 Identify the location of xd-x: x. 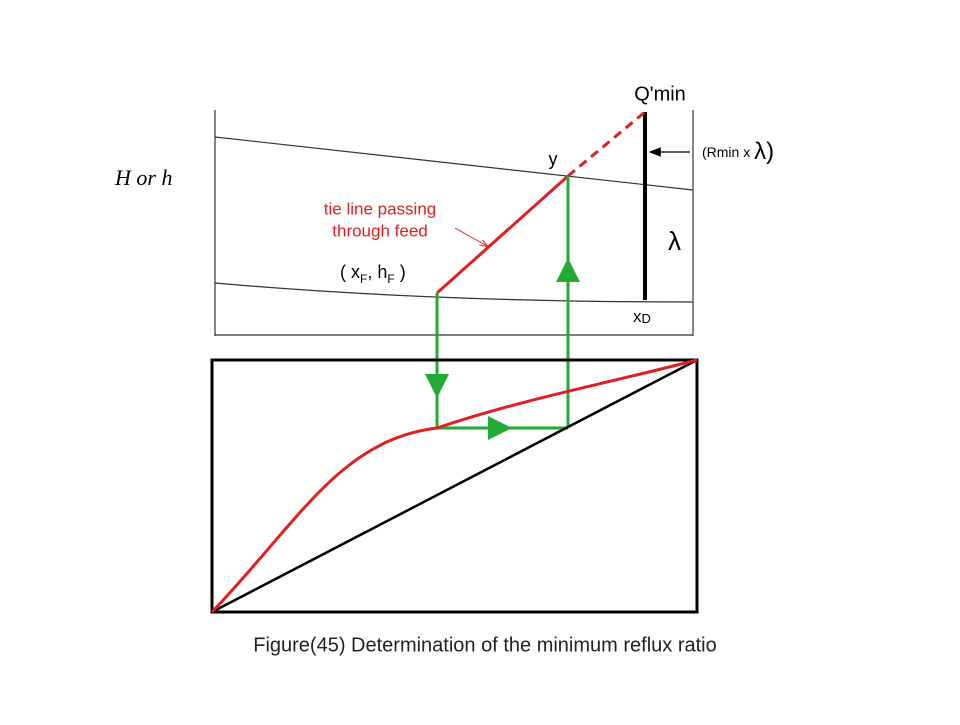
(637, 316).